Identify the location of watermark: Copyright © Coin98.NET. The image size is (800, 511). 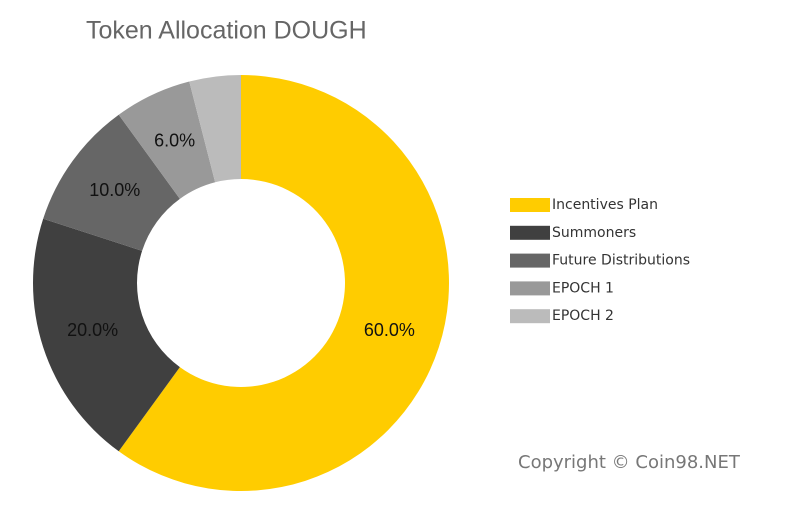
(629, 462).